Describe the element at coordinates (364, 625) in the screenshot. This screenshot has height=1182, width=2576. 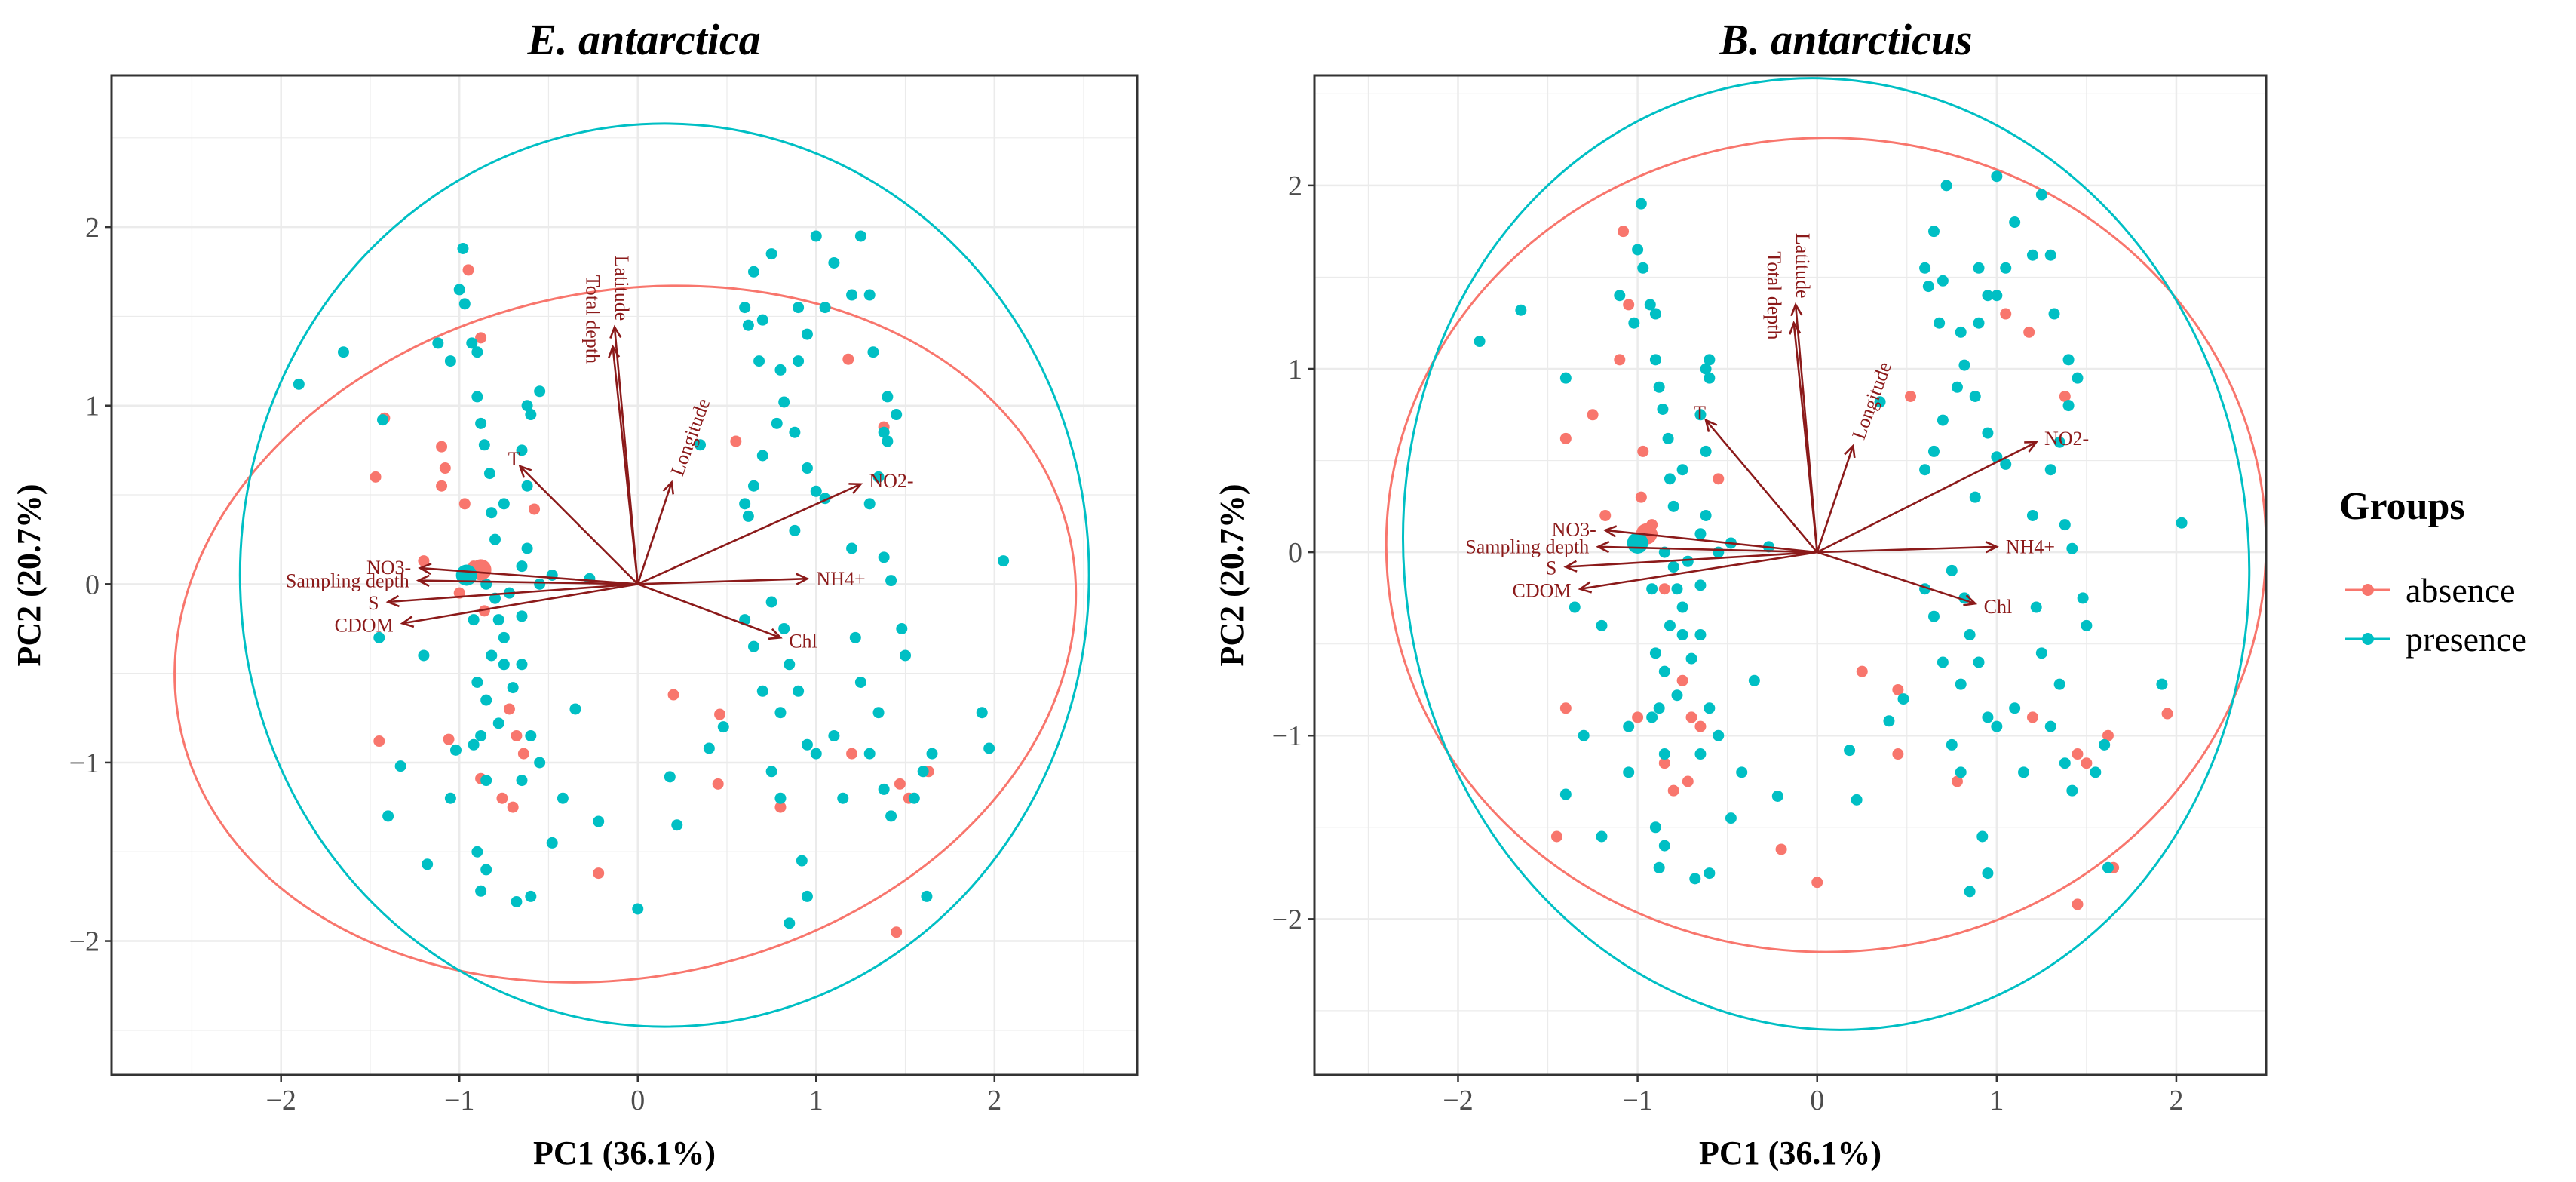
I see `loading-label: CDOM` at that location.